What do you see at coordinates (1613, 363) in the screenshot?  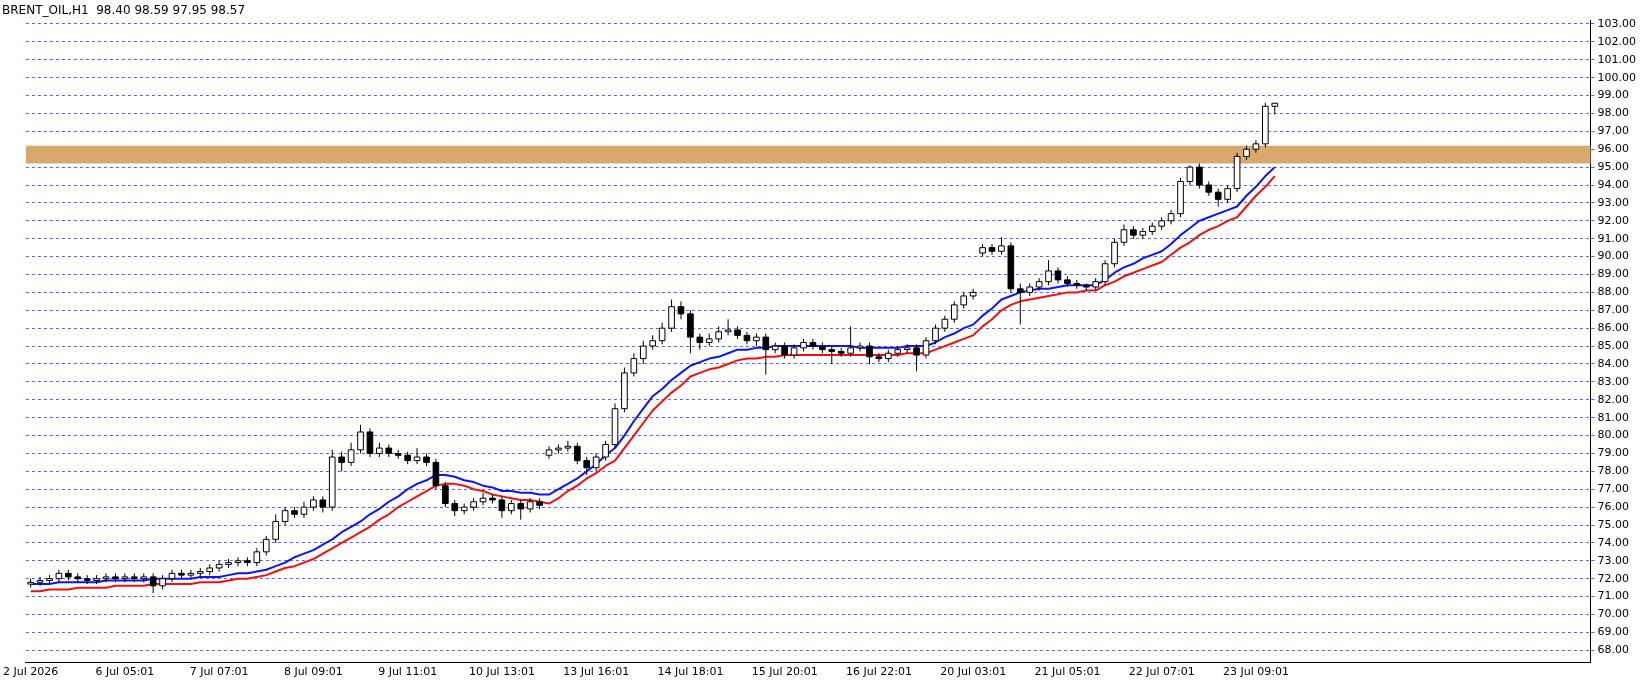 I see `y-tick-label: 84.00` at bounding box center [1613, 363].